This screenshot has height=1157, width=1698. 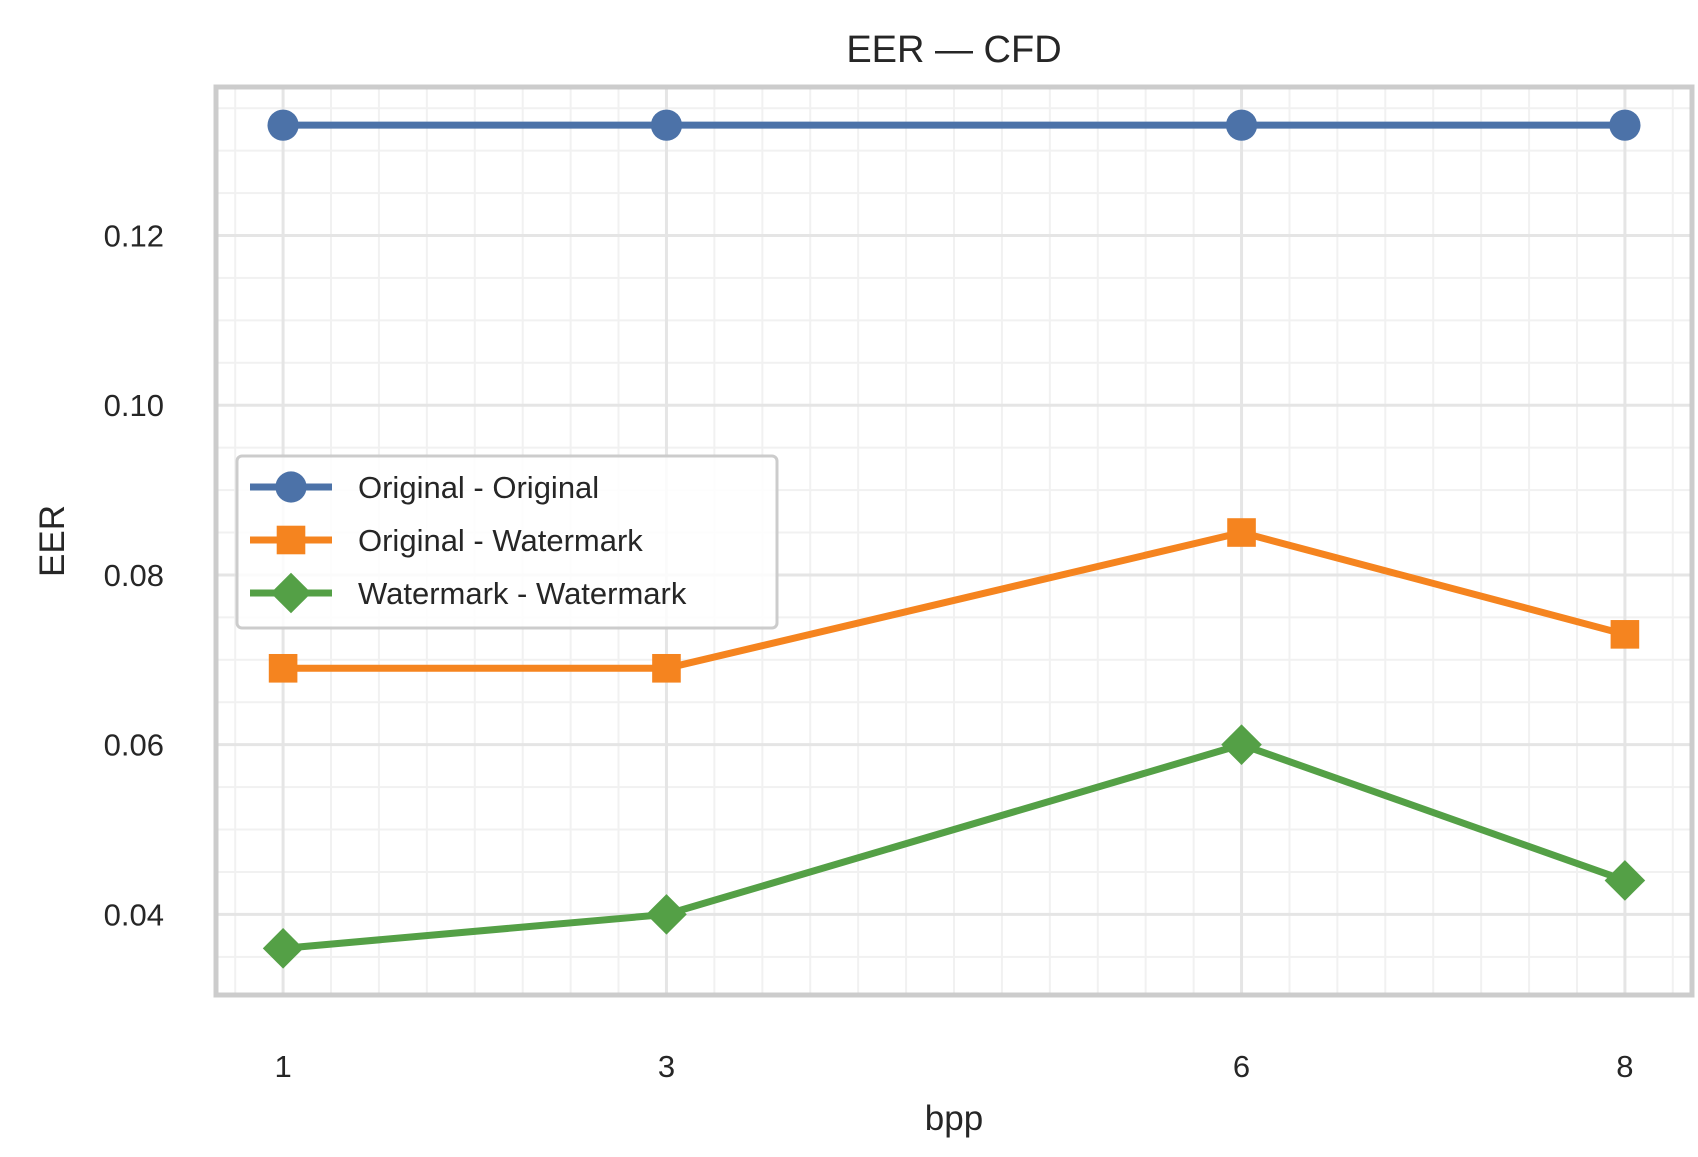 I want to click on legend-item: Watermark - Watermark, so click(x=468, y=593).